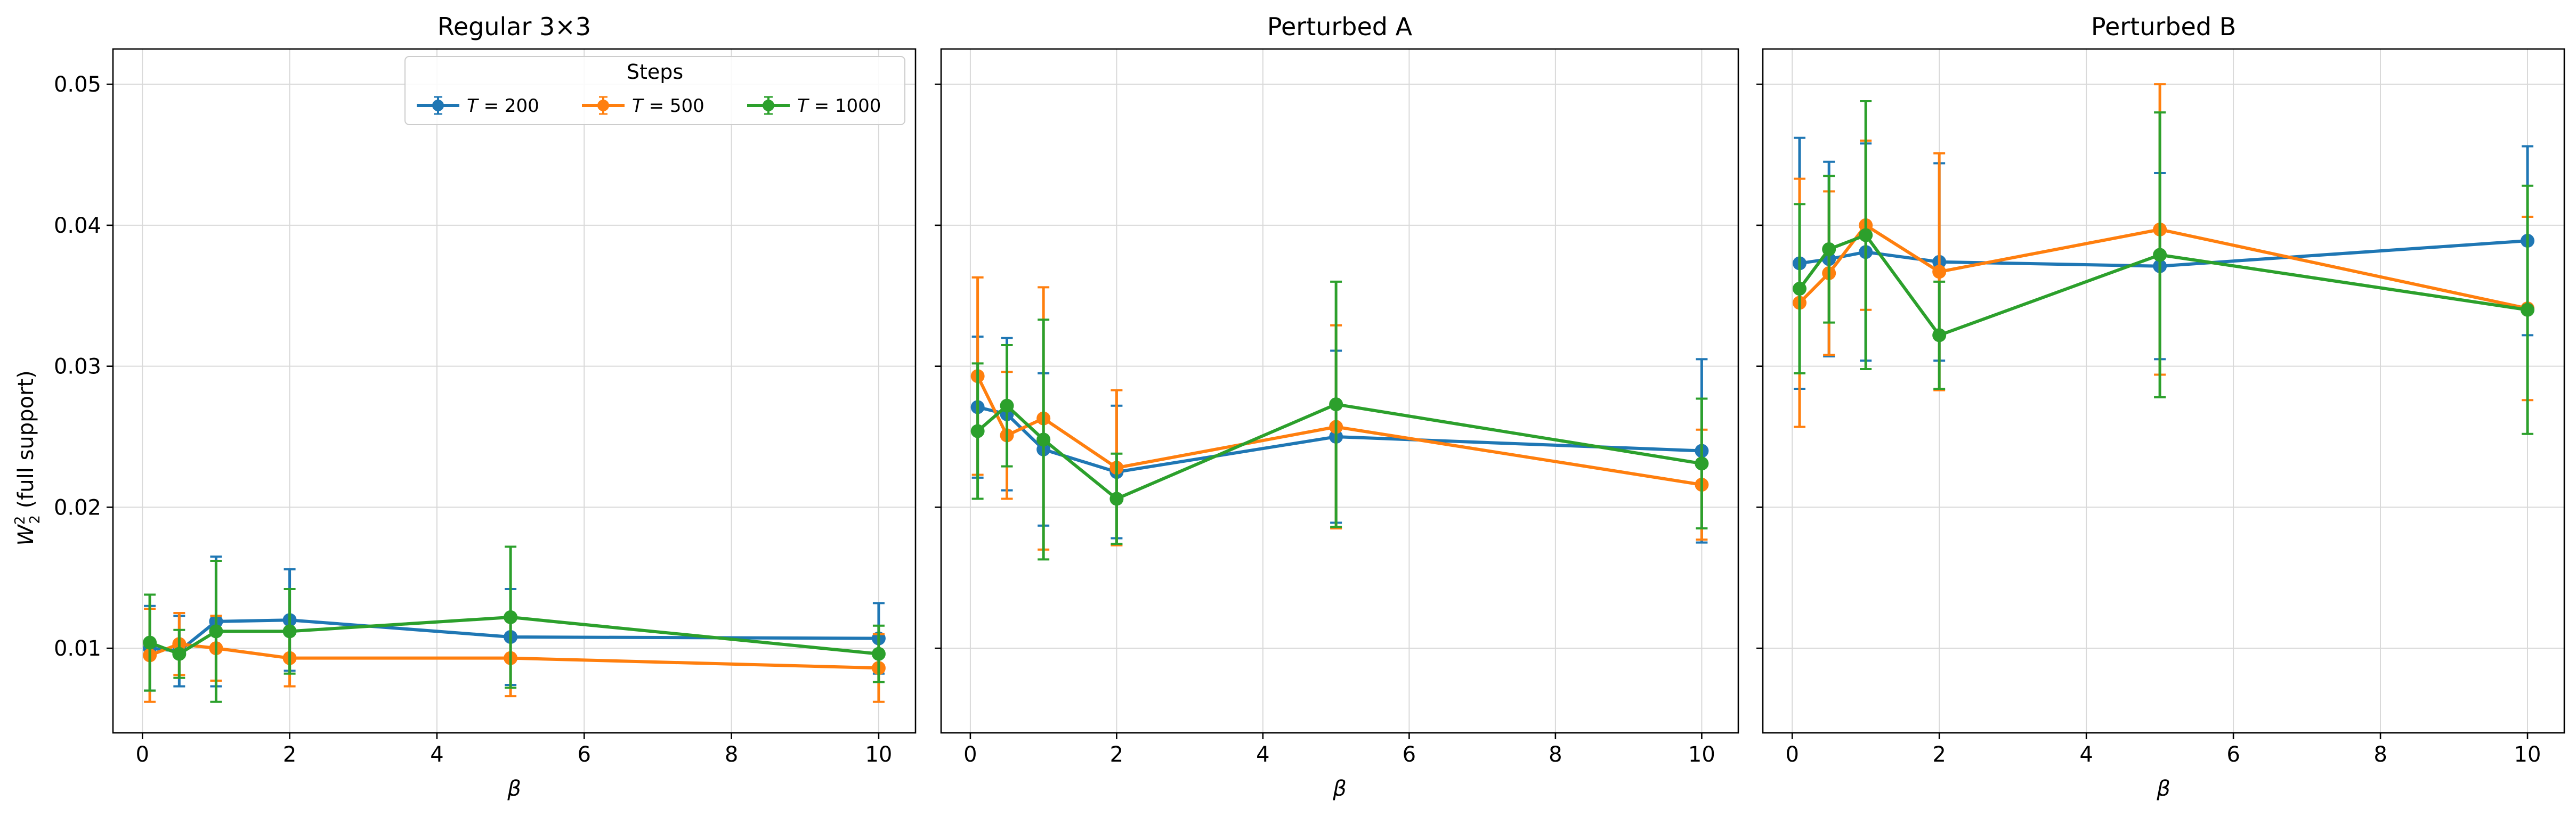 The image size is (2576, 817). I want to click on y-tick-label: 0.01, so click(77, 649).